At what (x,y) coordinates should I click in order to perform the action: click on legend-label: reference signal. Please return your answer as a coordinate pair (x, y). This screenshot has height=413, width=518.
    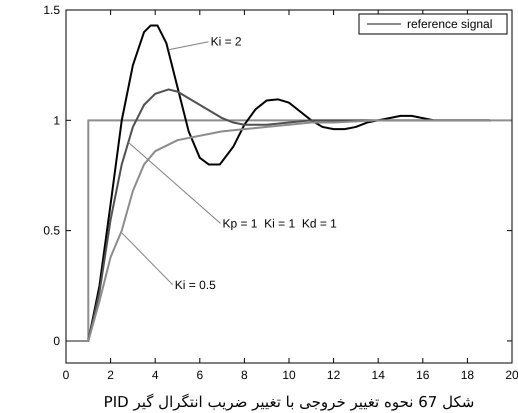
    Looking at the image, I should click on (449, 24).